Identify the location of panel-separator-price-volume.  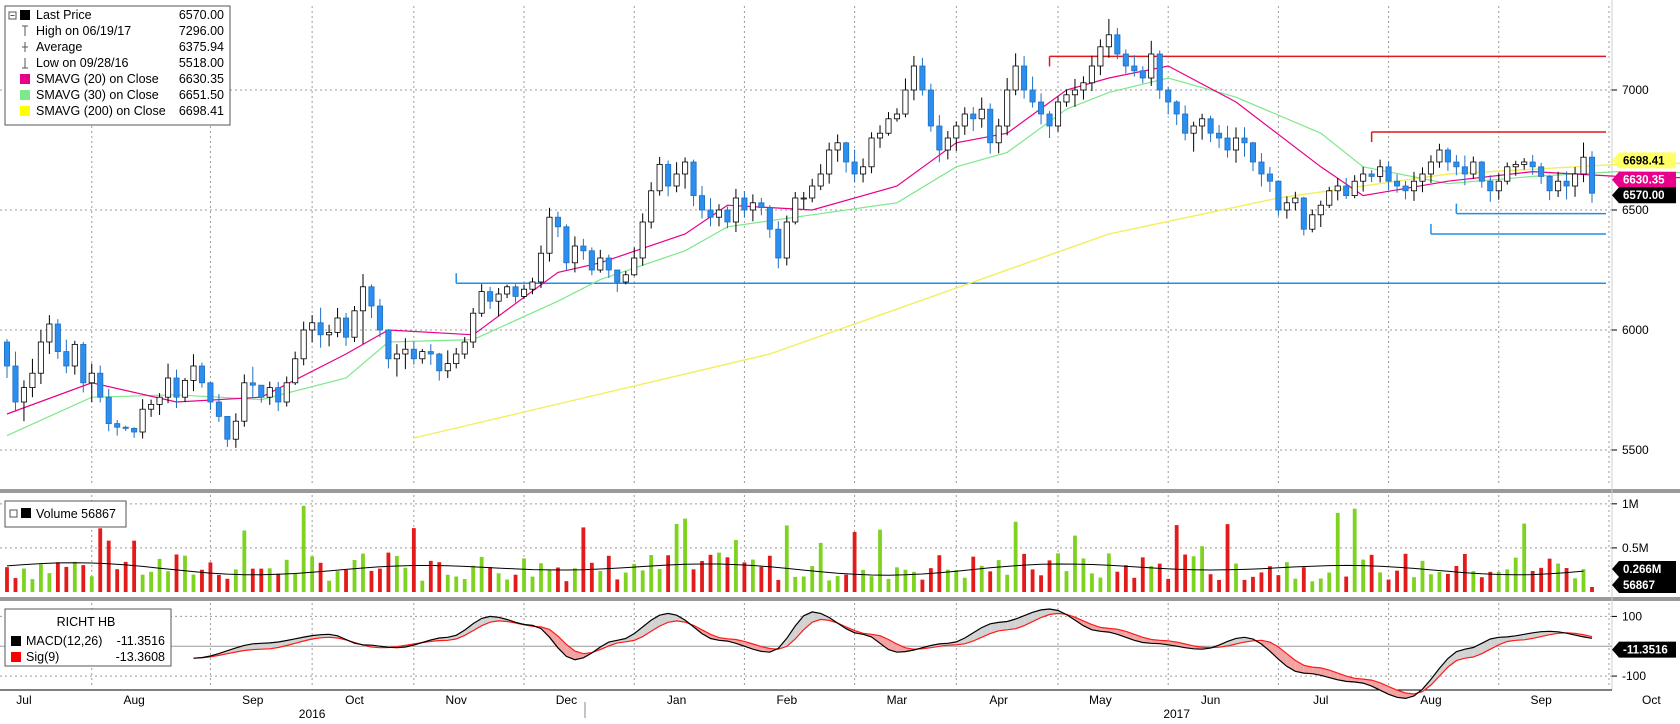
(840, 491).